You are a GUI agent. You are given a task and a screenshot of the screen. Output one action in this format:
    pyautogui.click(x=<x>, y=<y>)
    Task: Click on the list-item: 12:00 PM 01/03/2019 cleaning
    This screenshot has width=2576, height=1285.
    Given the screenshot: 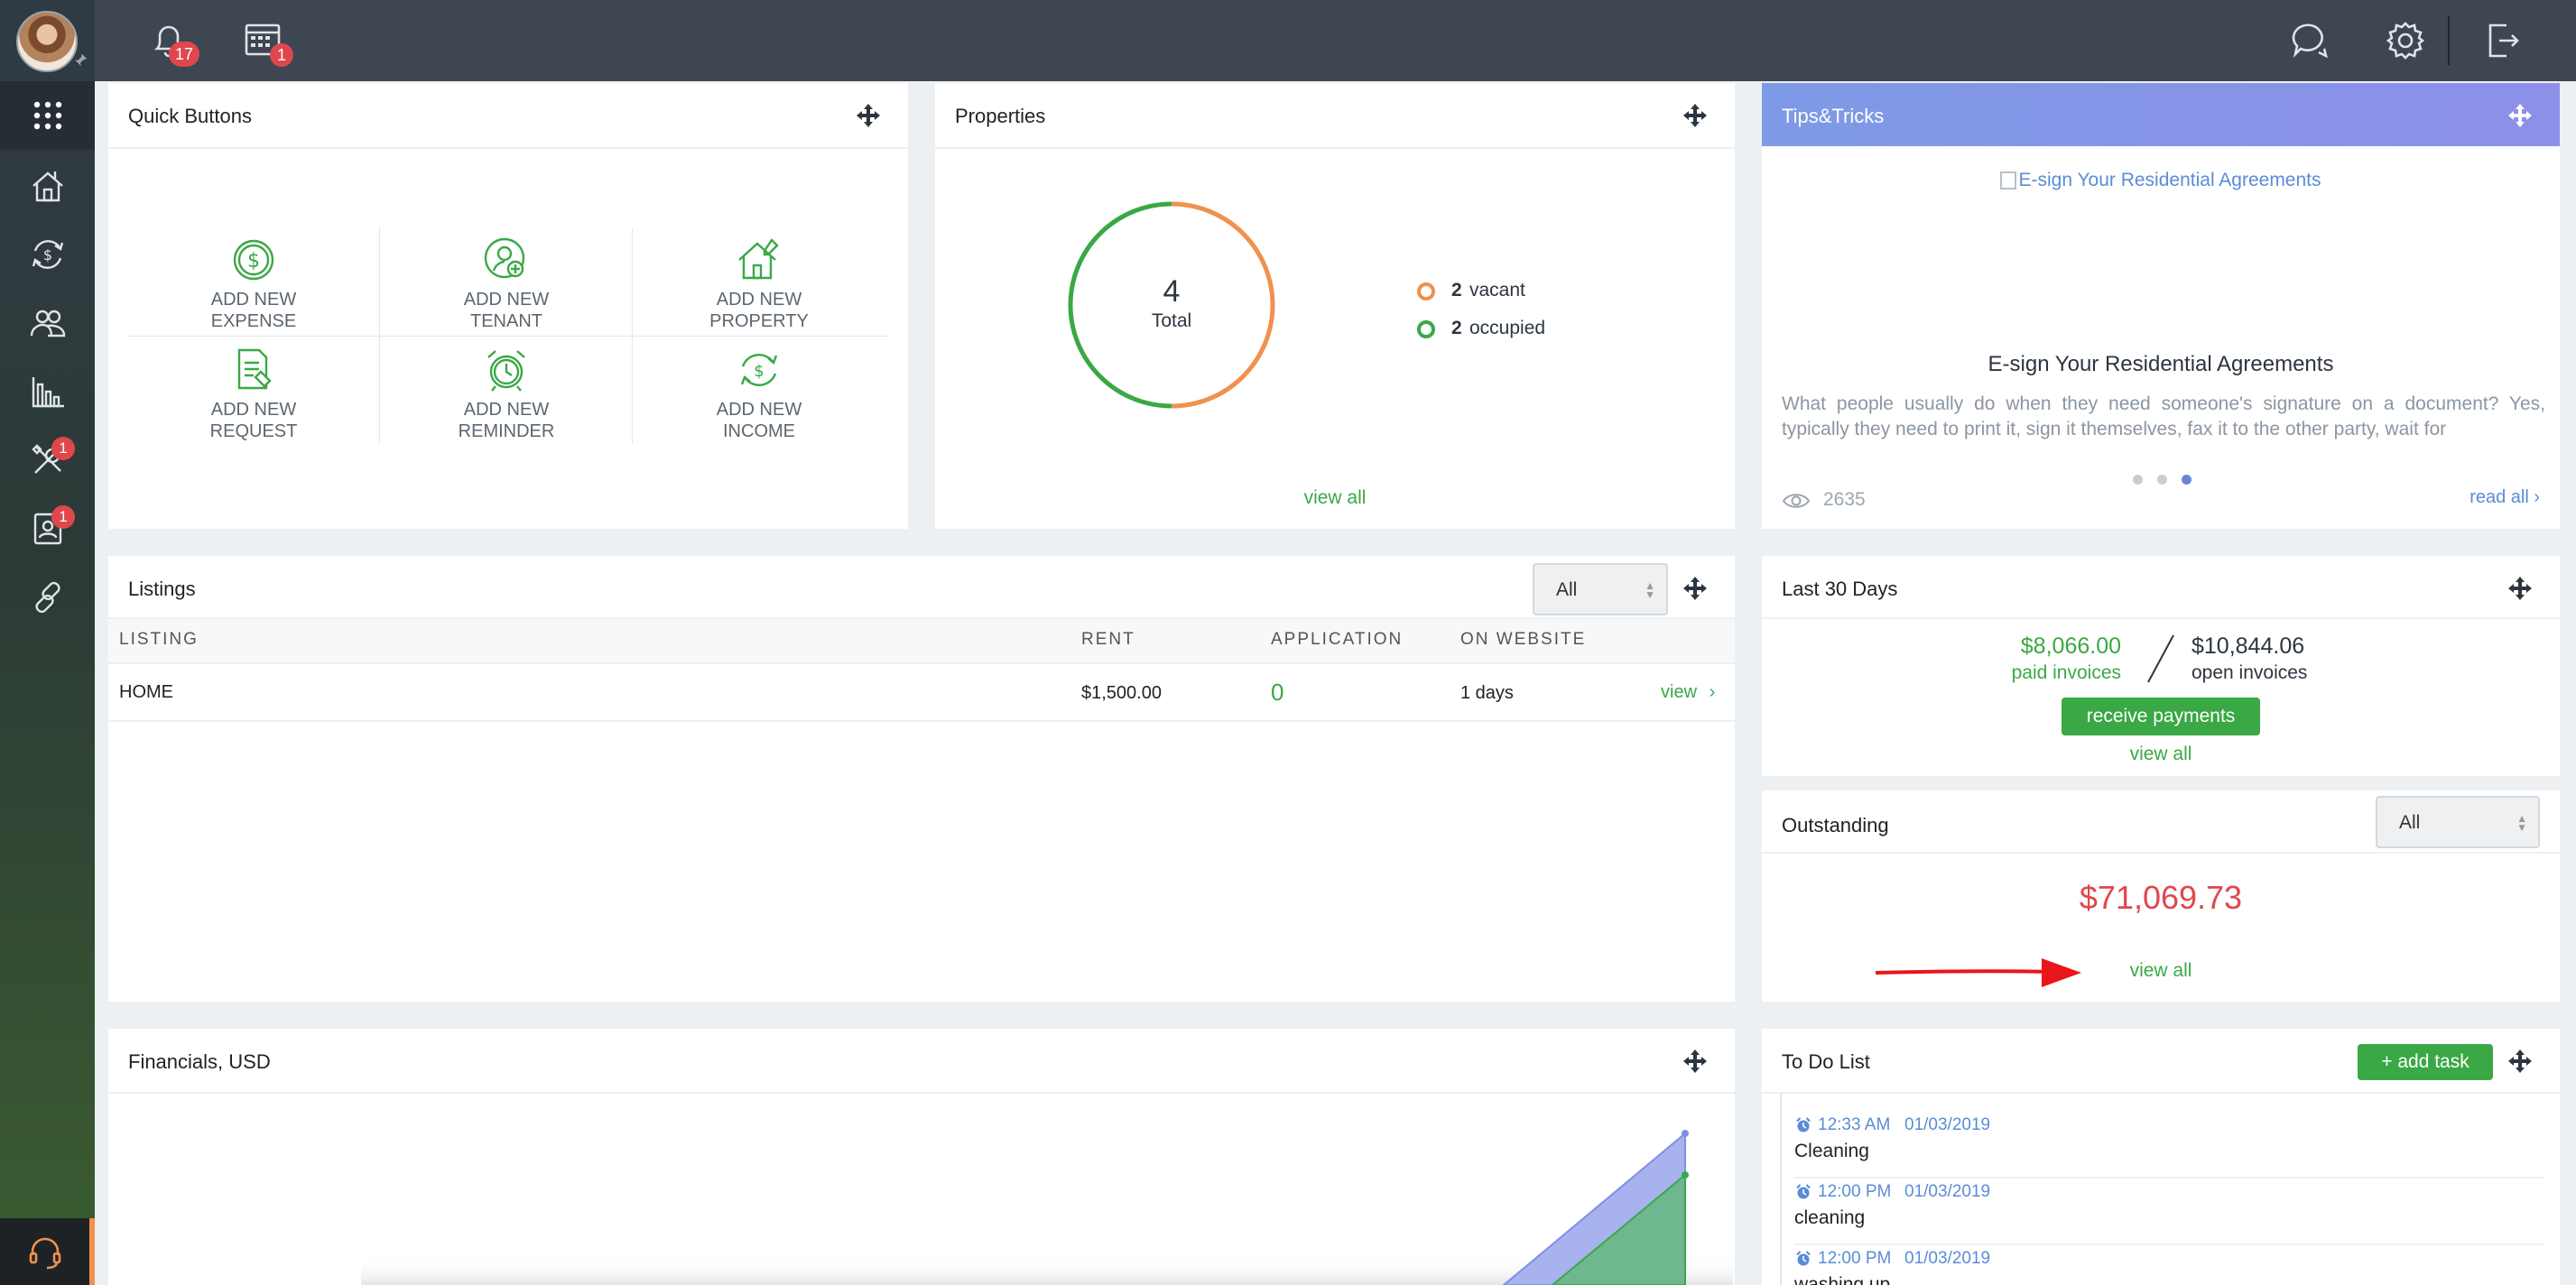 What is the action you would take?
    pyautogui.click(x=2169, y=1213)
    